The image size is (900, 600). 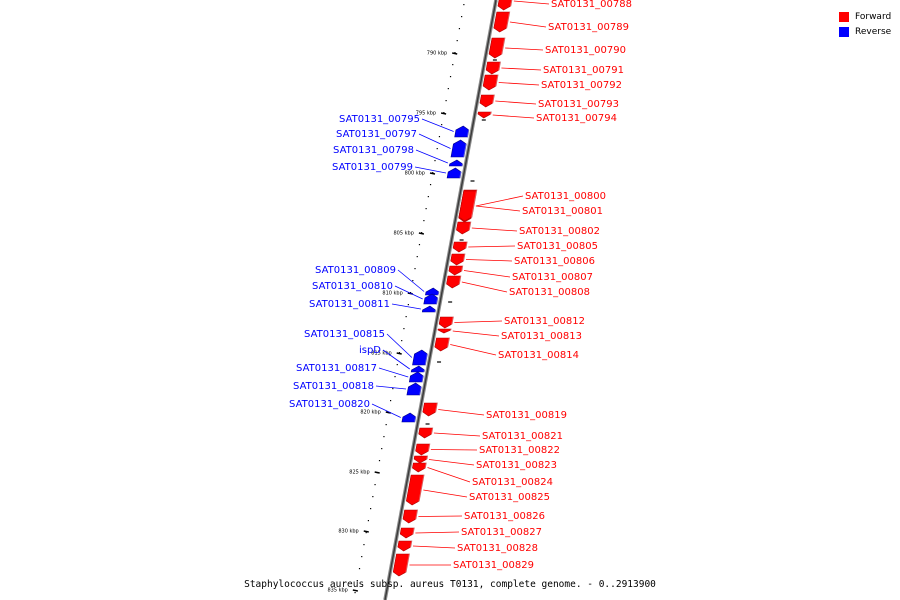 I want to click on gene-label: SAT0131_00828, so click(x=497, y=548).